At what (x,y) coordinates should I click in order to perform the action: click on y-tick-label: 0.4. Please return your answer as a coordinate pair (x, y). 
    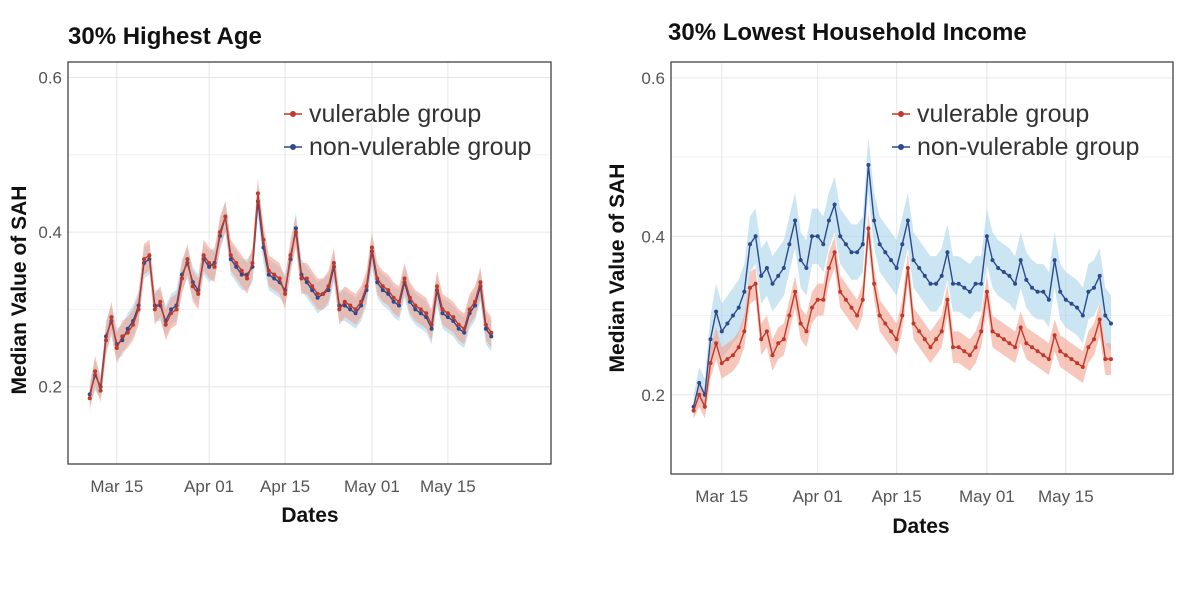
    Looking at the image, I should click on (50, 232).